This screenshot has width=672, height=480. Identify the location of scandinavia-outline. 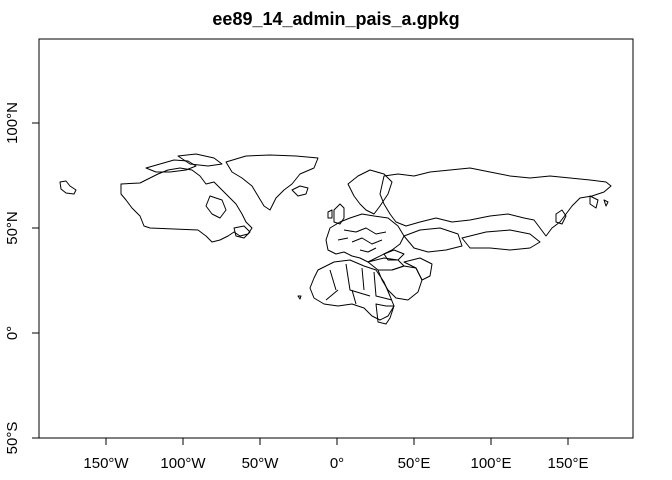
(370, 192).